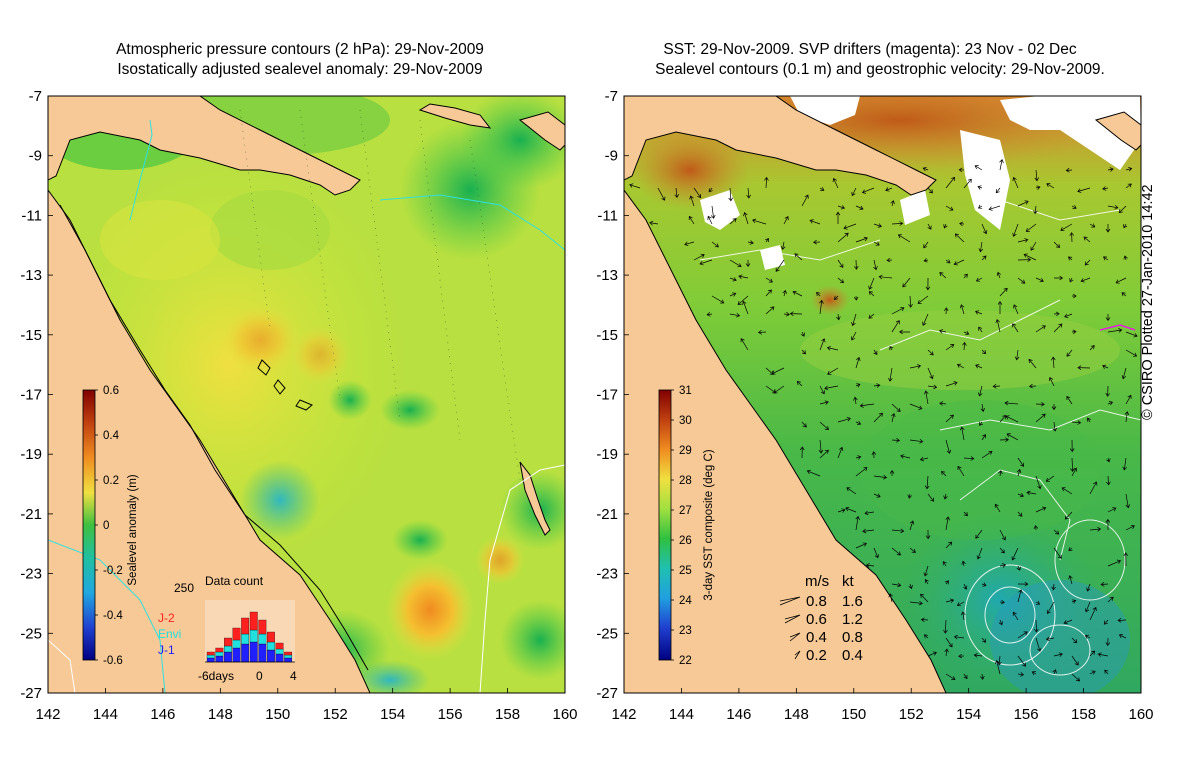  What do you see at coordinates (685, 661) in the screenshot?
I see `sst-tick-9: 22` at bounding box center [685, 661].